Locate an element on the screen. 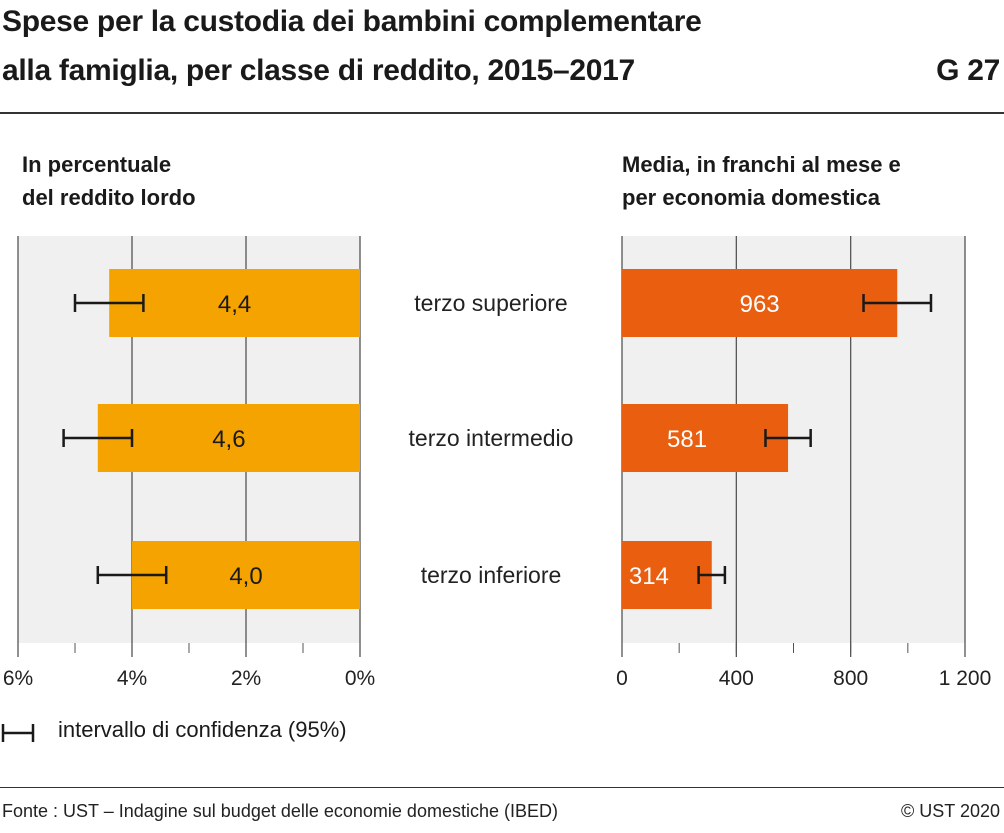  figure-code: G 27 is located at coordinates (968, 70).